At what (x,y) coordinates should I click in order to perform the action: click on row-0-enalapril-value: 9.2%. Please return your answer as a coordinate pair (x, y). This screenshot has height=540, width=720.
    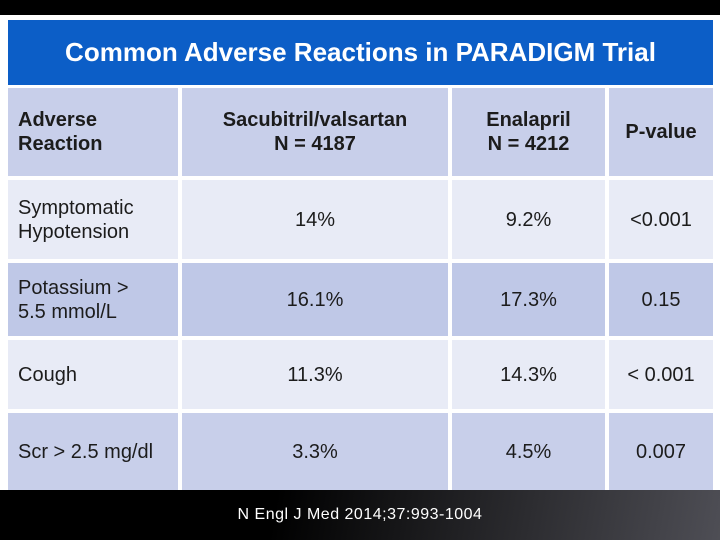
    Looking at the image, I should click on (528, 219).